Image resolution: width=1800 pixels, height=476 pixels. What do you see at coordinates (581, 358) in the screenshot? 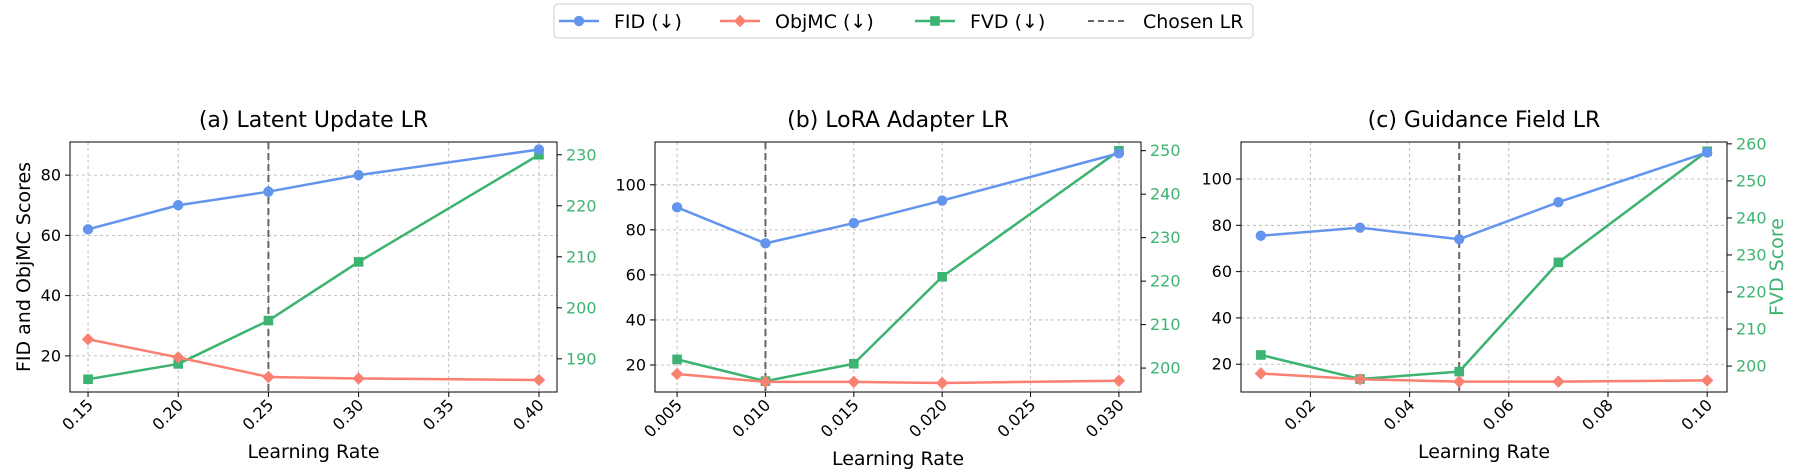
I see `y-tick-label-right: 190` at bounding box center [581, 358].